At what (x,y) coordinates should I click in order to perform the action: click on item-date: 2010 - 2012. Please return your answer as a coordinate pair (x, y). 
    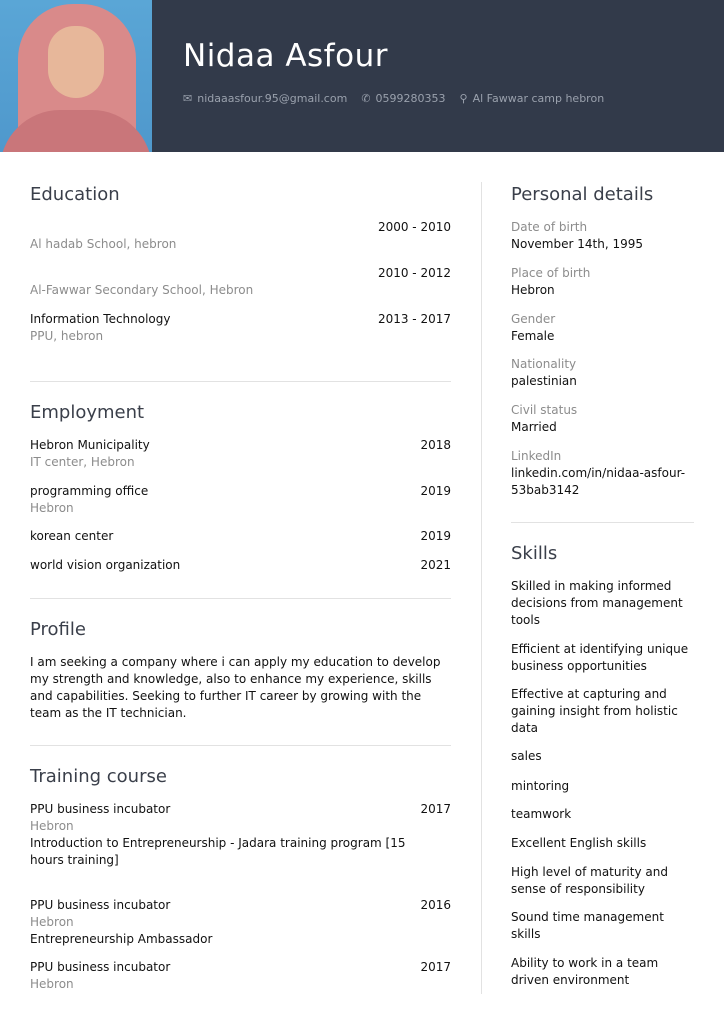
    Looking at the image, I should click on (414, 273).